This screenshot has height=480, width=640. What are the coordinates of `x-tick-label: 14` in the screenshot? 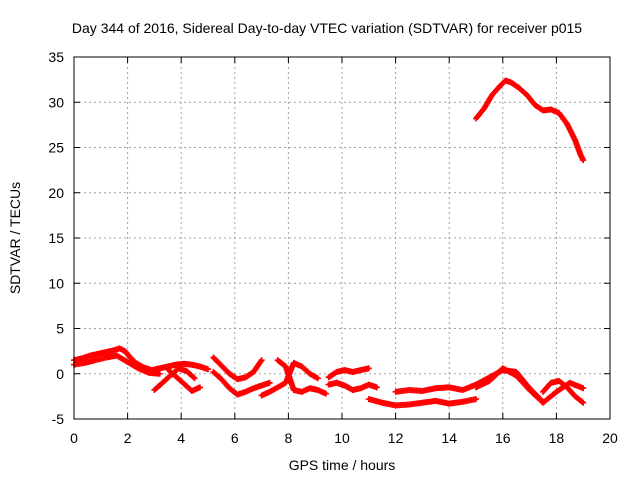 It's located at (449, 438).